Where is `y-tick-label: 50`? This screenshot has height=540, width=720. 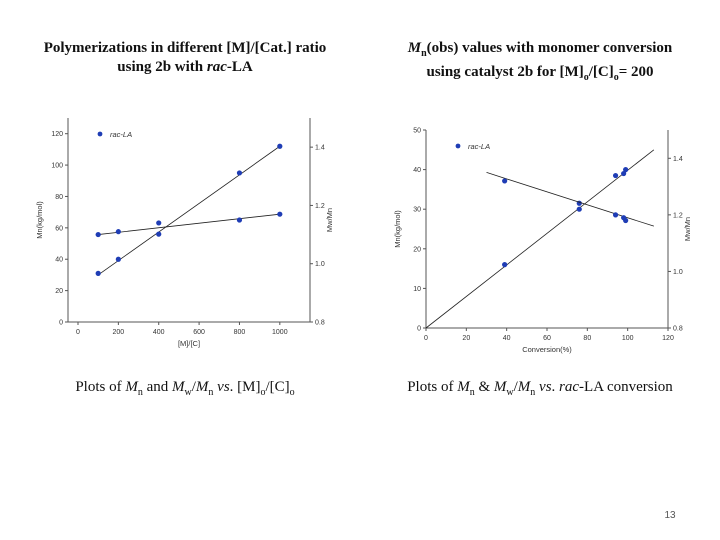
y-tick-label: 50 is located at coordinates (417, 131).